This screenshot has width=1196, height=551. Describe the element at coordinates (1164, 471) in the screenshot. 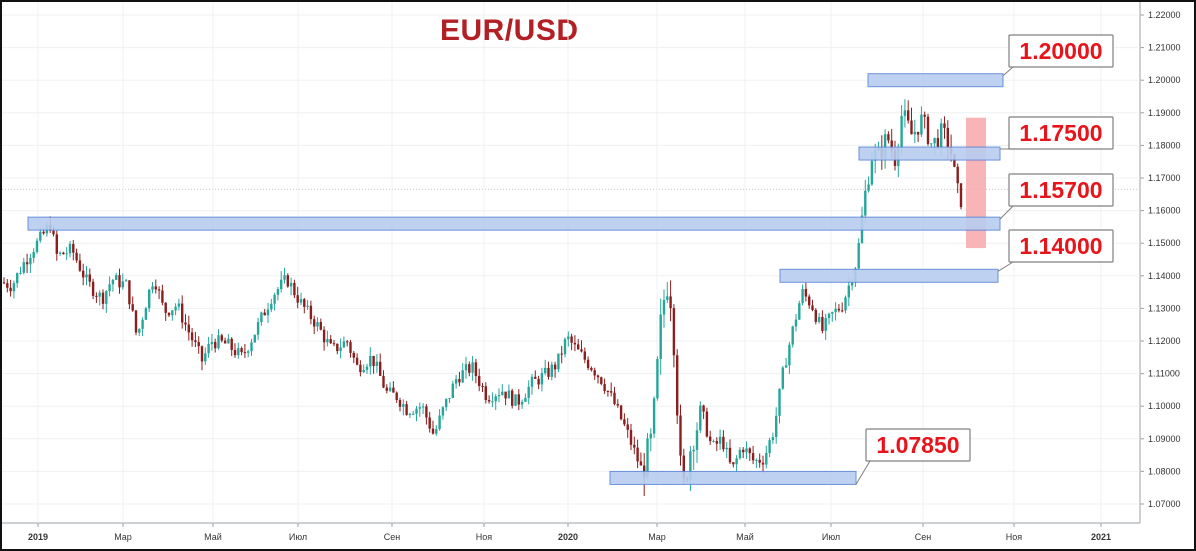

I see `y-tick-label: 1.08000` at that location.